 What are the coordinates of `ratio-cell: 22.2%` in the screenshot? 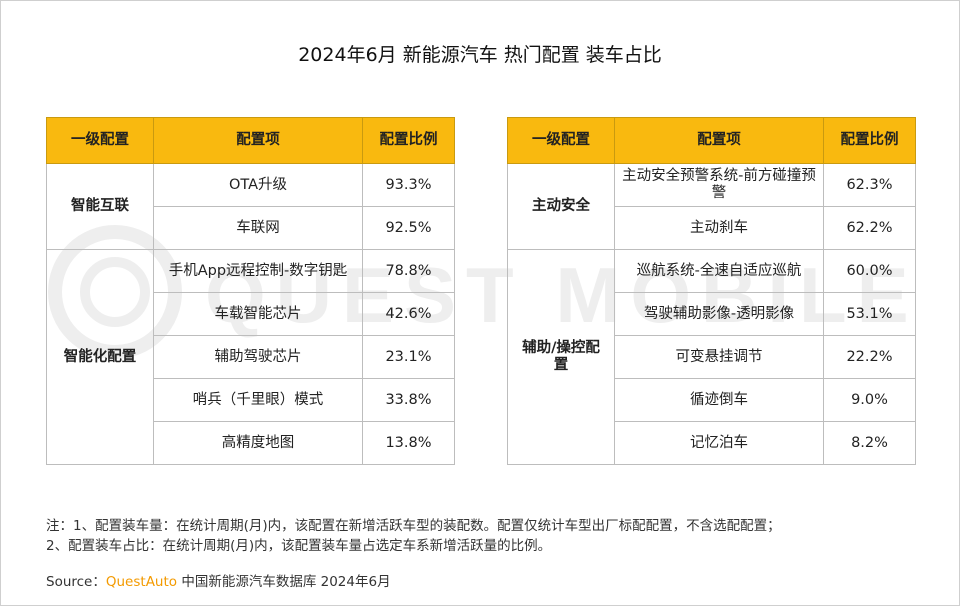 It's located at (869, 357).